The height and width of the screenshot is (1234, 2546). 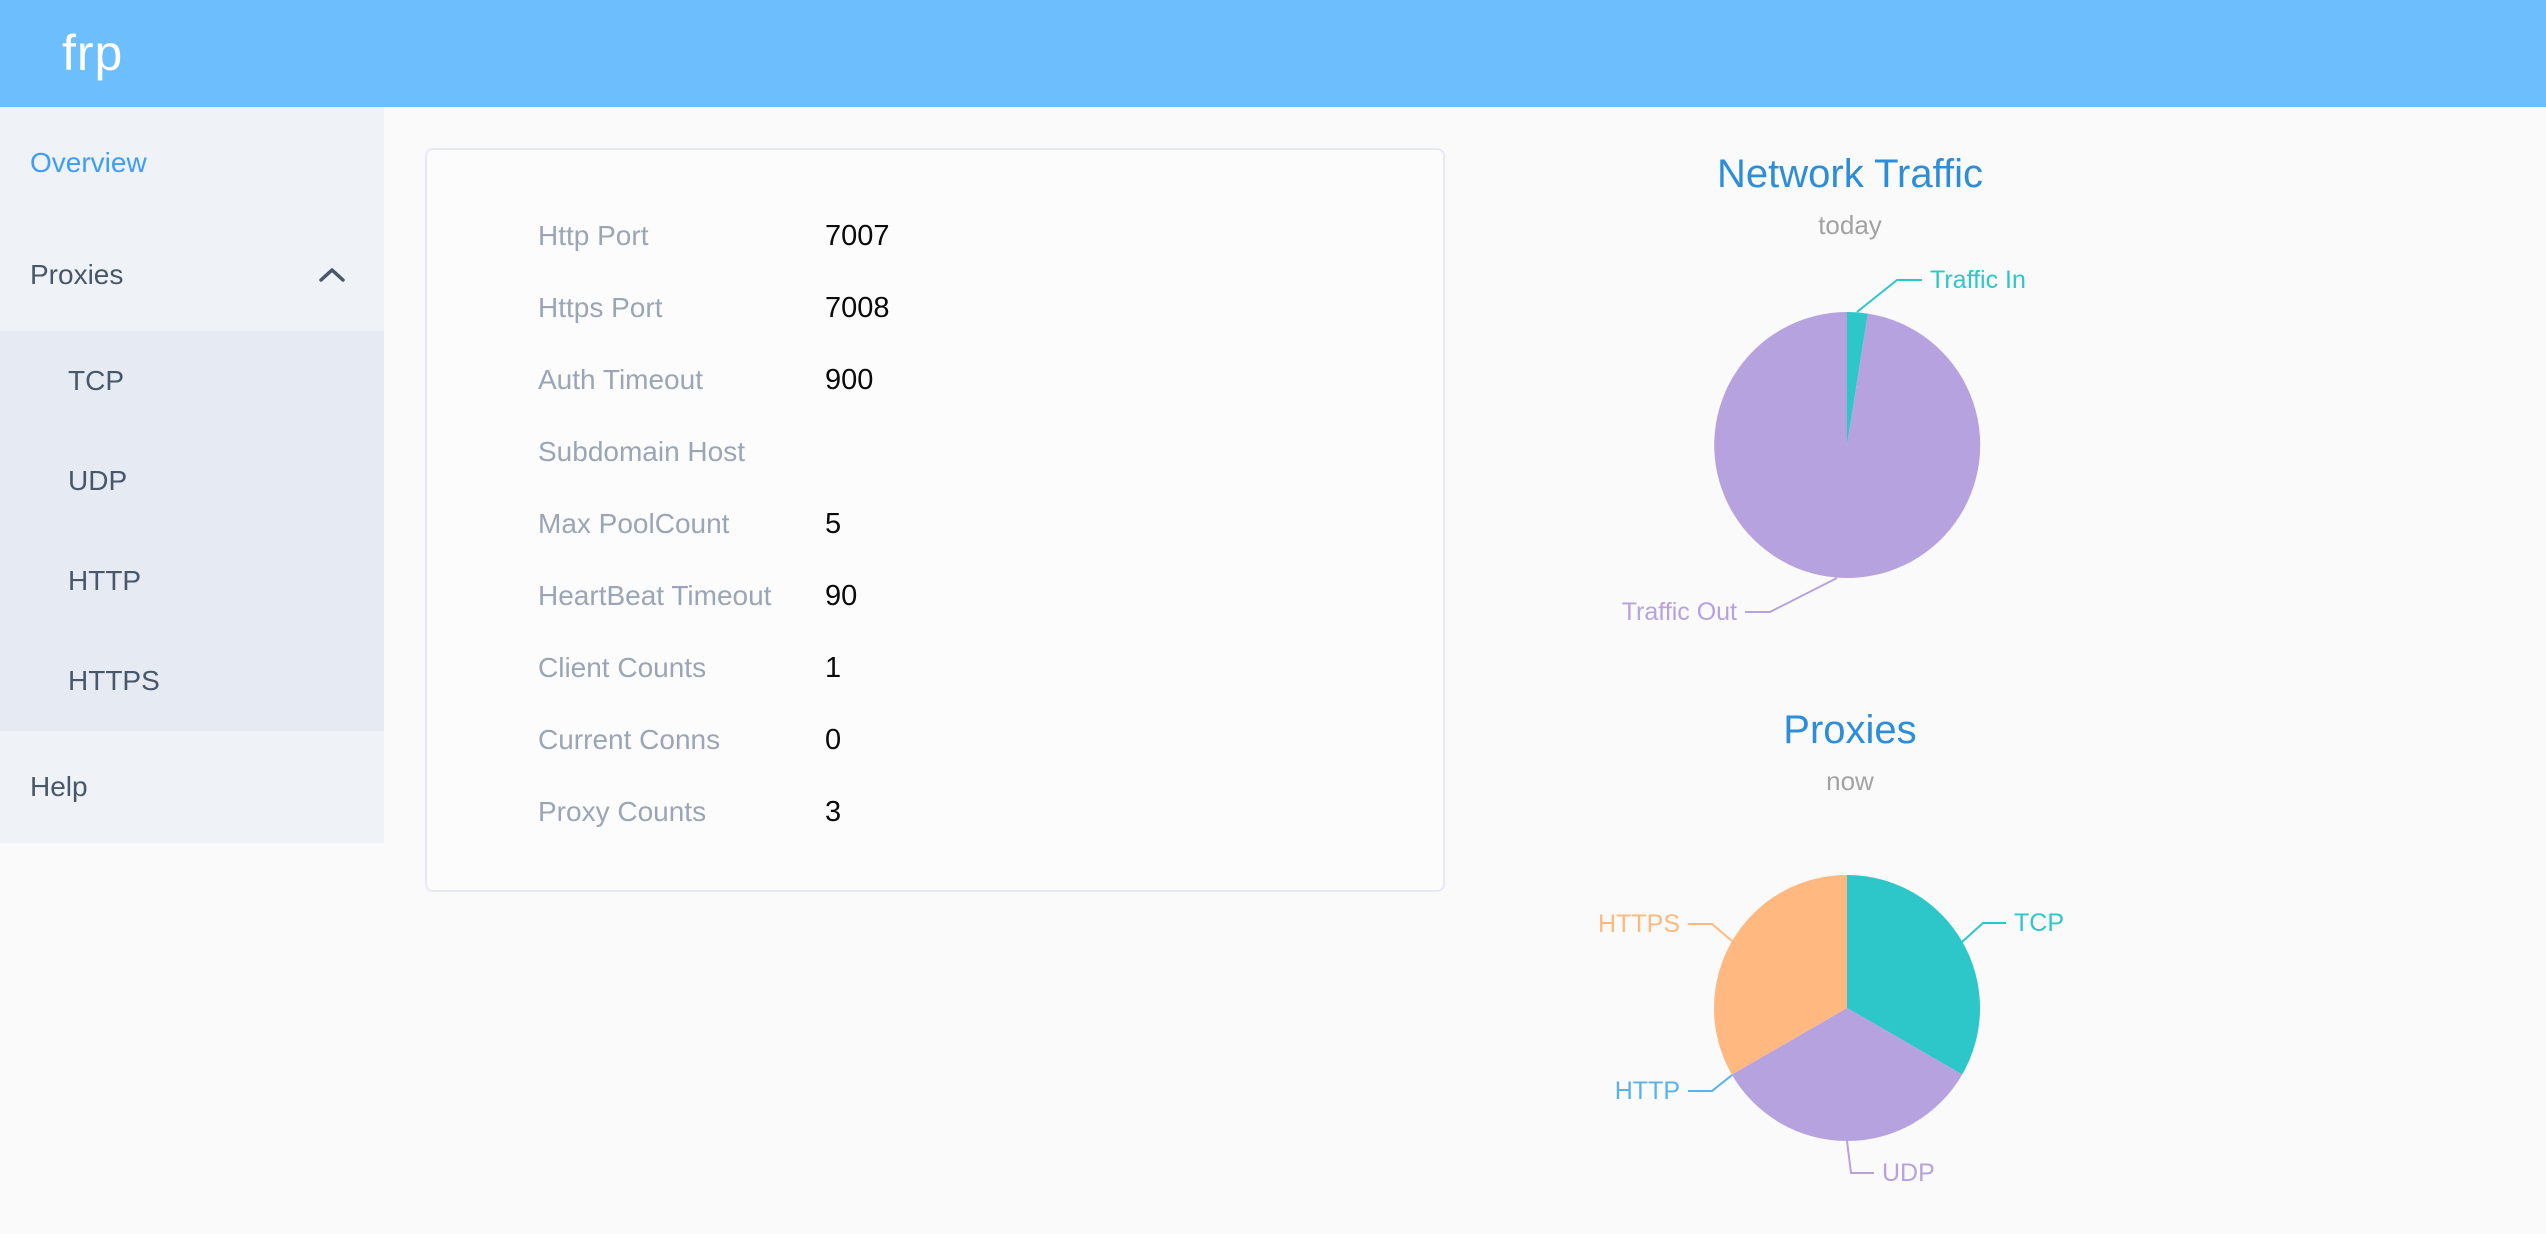 What do you see at coordinates (642, 451) in the screenshot?
I see `server-info-label: Subdomain Host` at bounding box center [642, 451].